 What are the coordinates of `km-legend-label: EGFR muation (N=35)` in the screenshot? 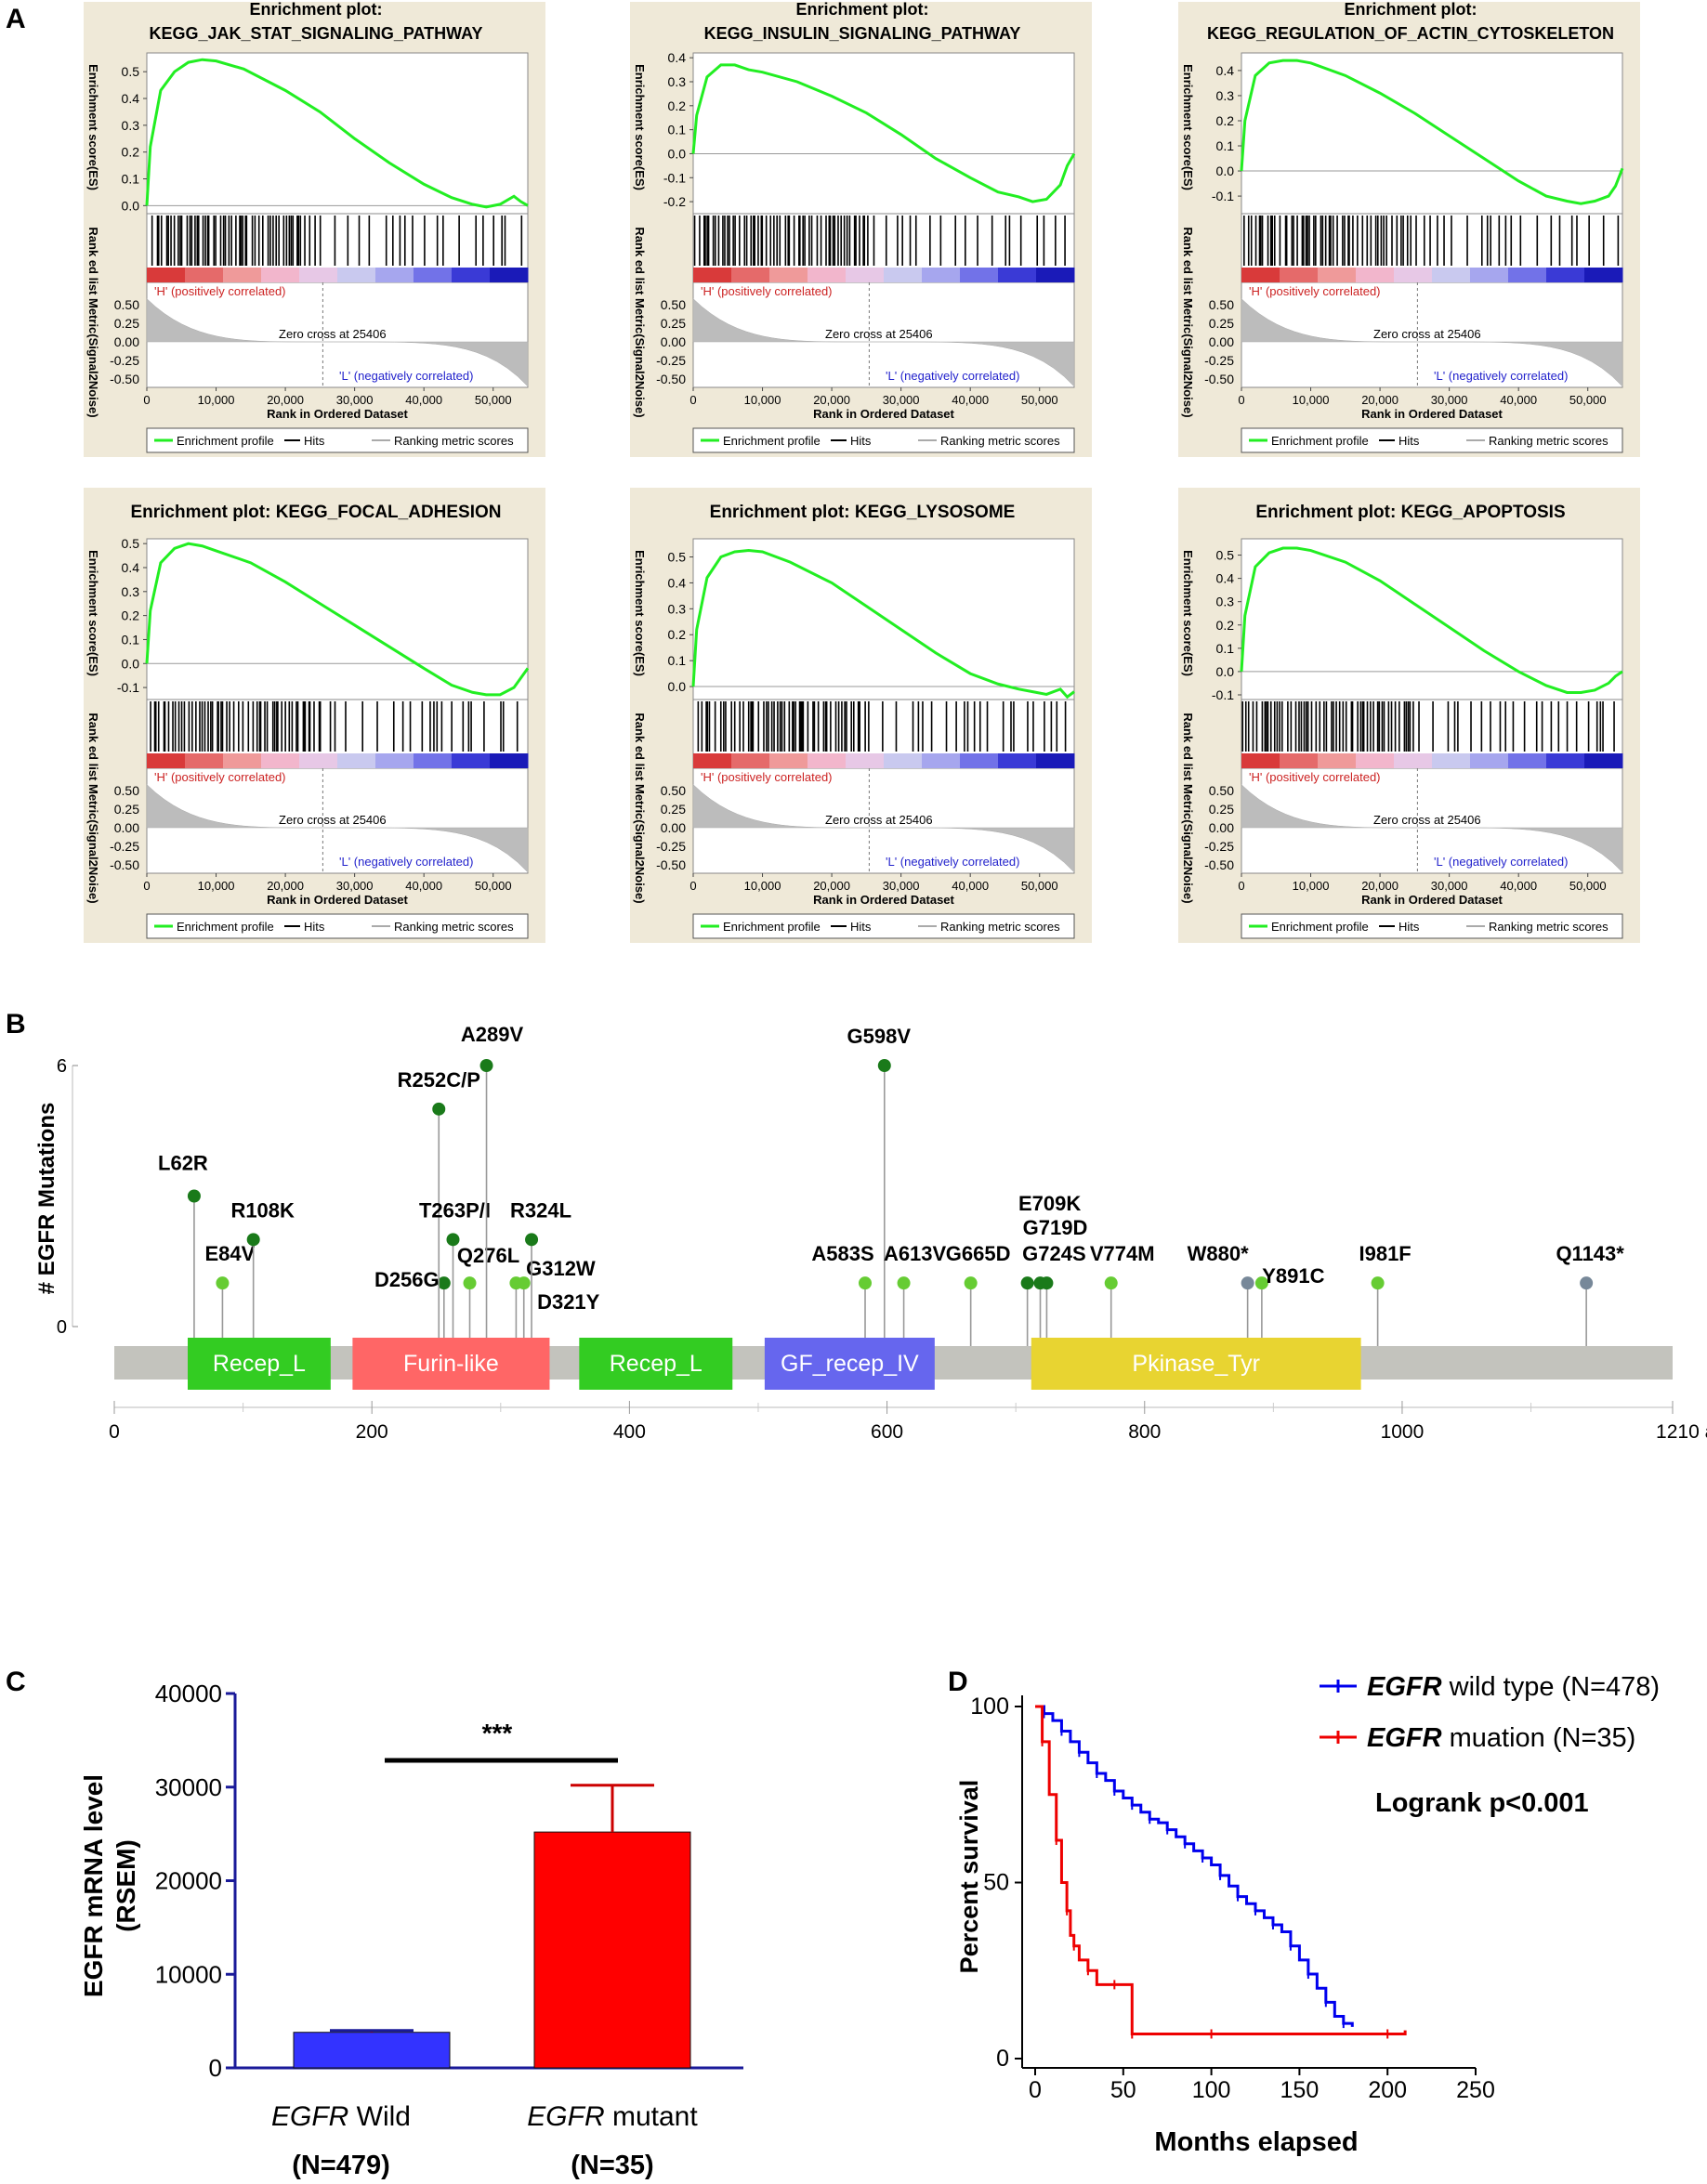 It's located at (1501, 1738).